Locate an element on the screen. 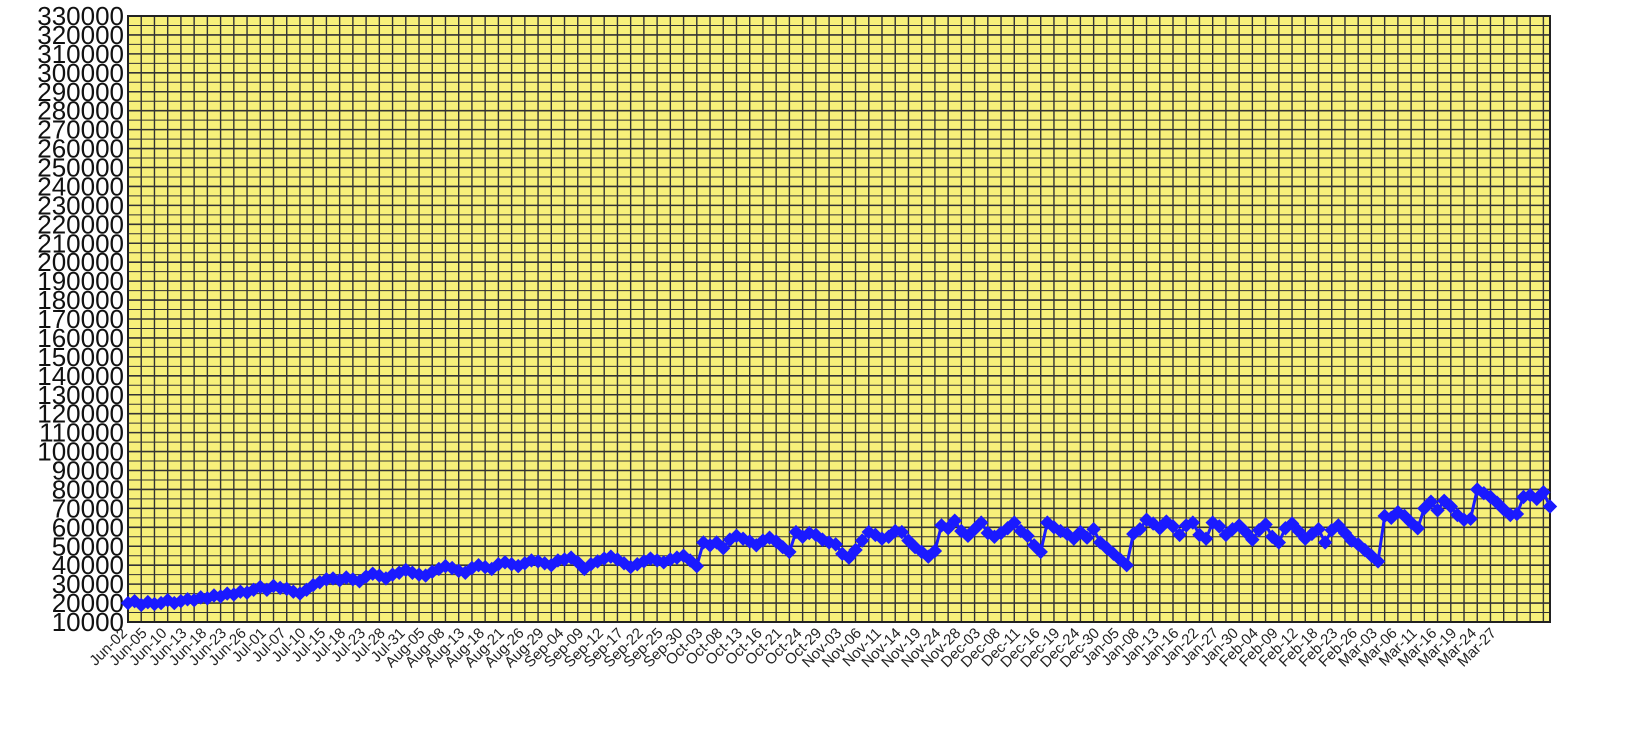 This screenshot has height=742, width=1645. y-tick-label: 30000 is located at coordinates (88, 584).